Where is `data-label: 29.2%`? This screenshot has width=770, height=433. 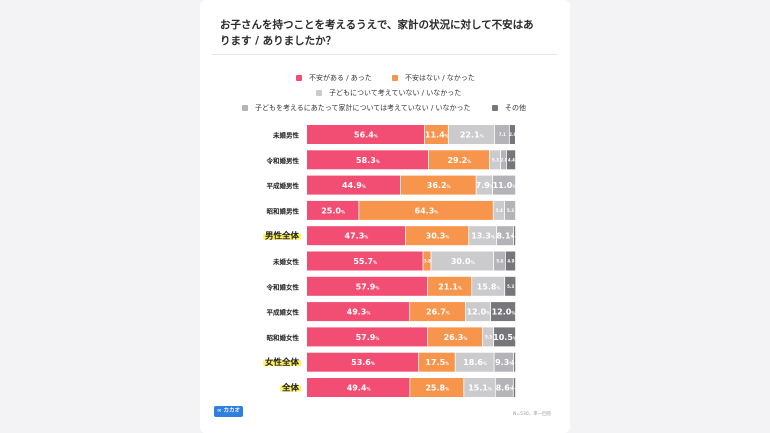
data-label: 29.2% is located at coordinates (459, 160).